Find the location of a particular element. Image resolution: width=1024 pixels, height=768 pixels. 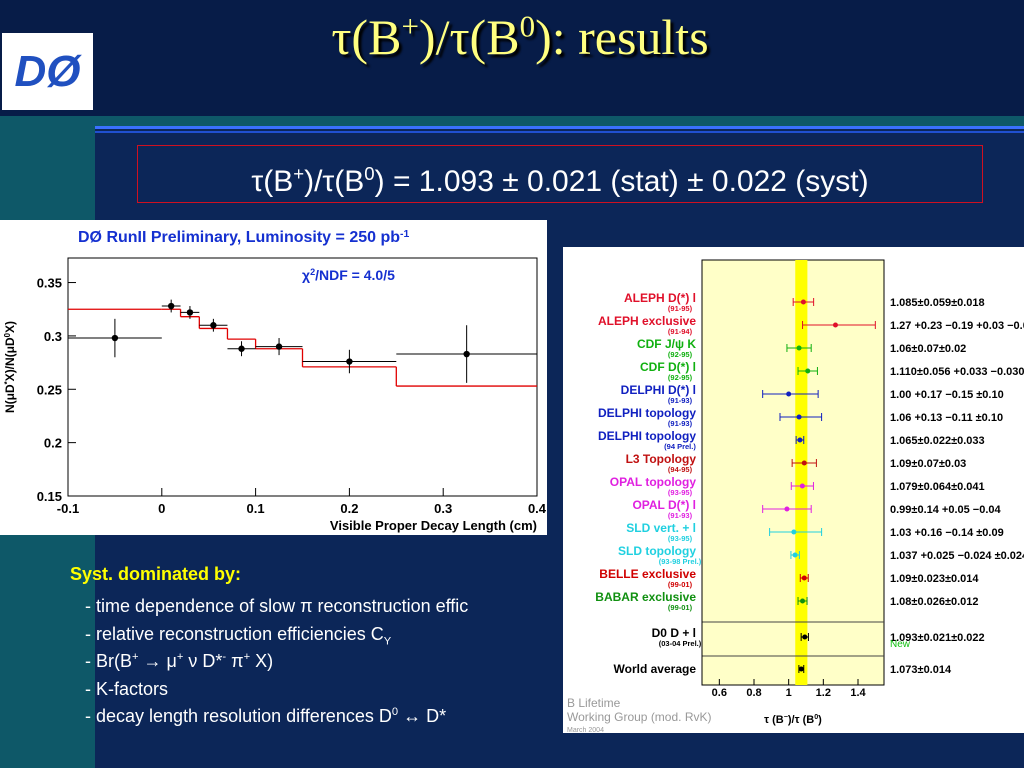

value-label: 1.08±0.026±0.012 is located at coordinates (934, 602).